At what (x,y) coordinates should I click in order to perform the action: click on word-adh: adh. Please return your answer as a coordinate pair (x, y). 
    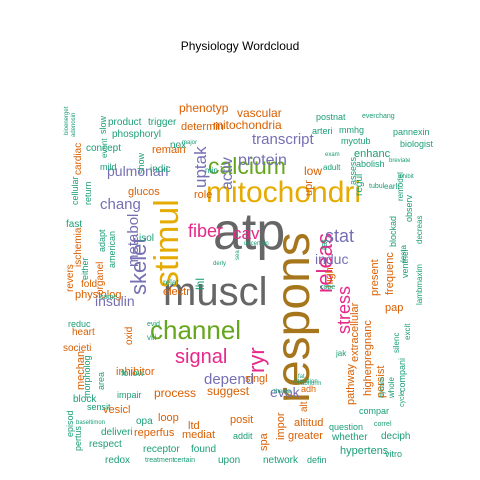
    Looking at the image, I should click on (309, 389).